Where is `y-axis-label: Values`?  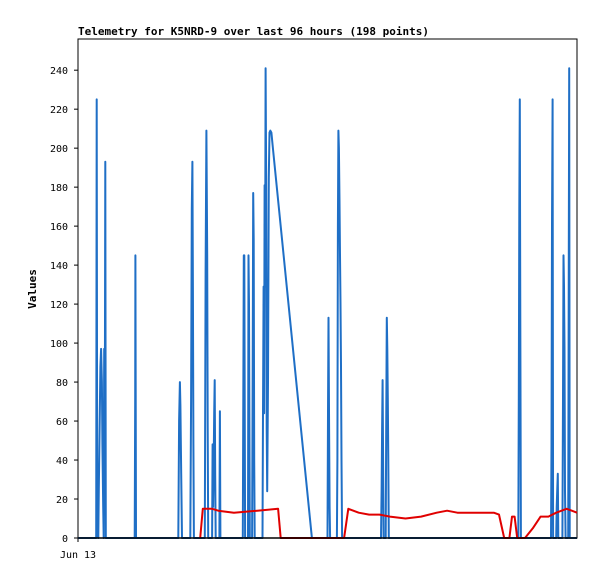
y-axis-label: Values is located at coordinates (32, 289).